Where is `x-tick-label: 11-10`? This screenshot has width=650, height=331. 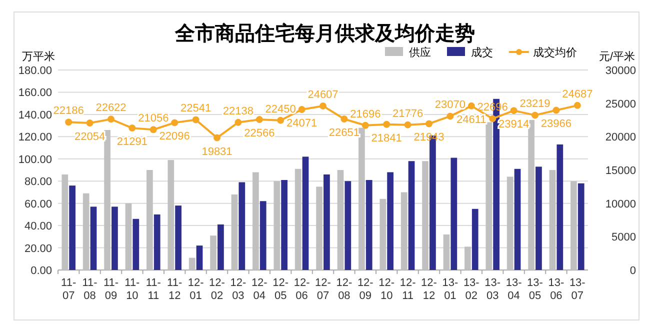
x-tick-label: 11-10 is located at coordinates (132, 289).